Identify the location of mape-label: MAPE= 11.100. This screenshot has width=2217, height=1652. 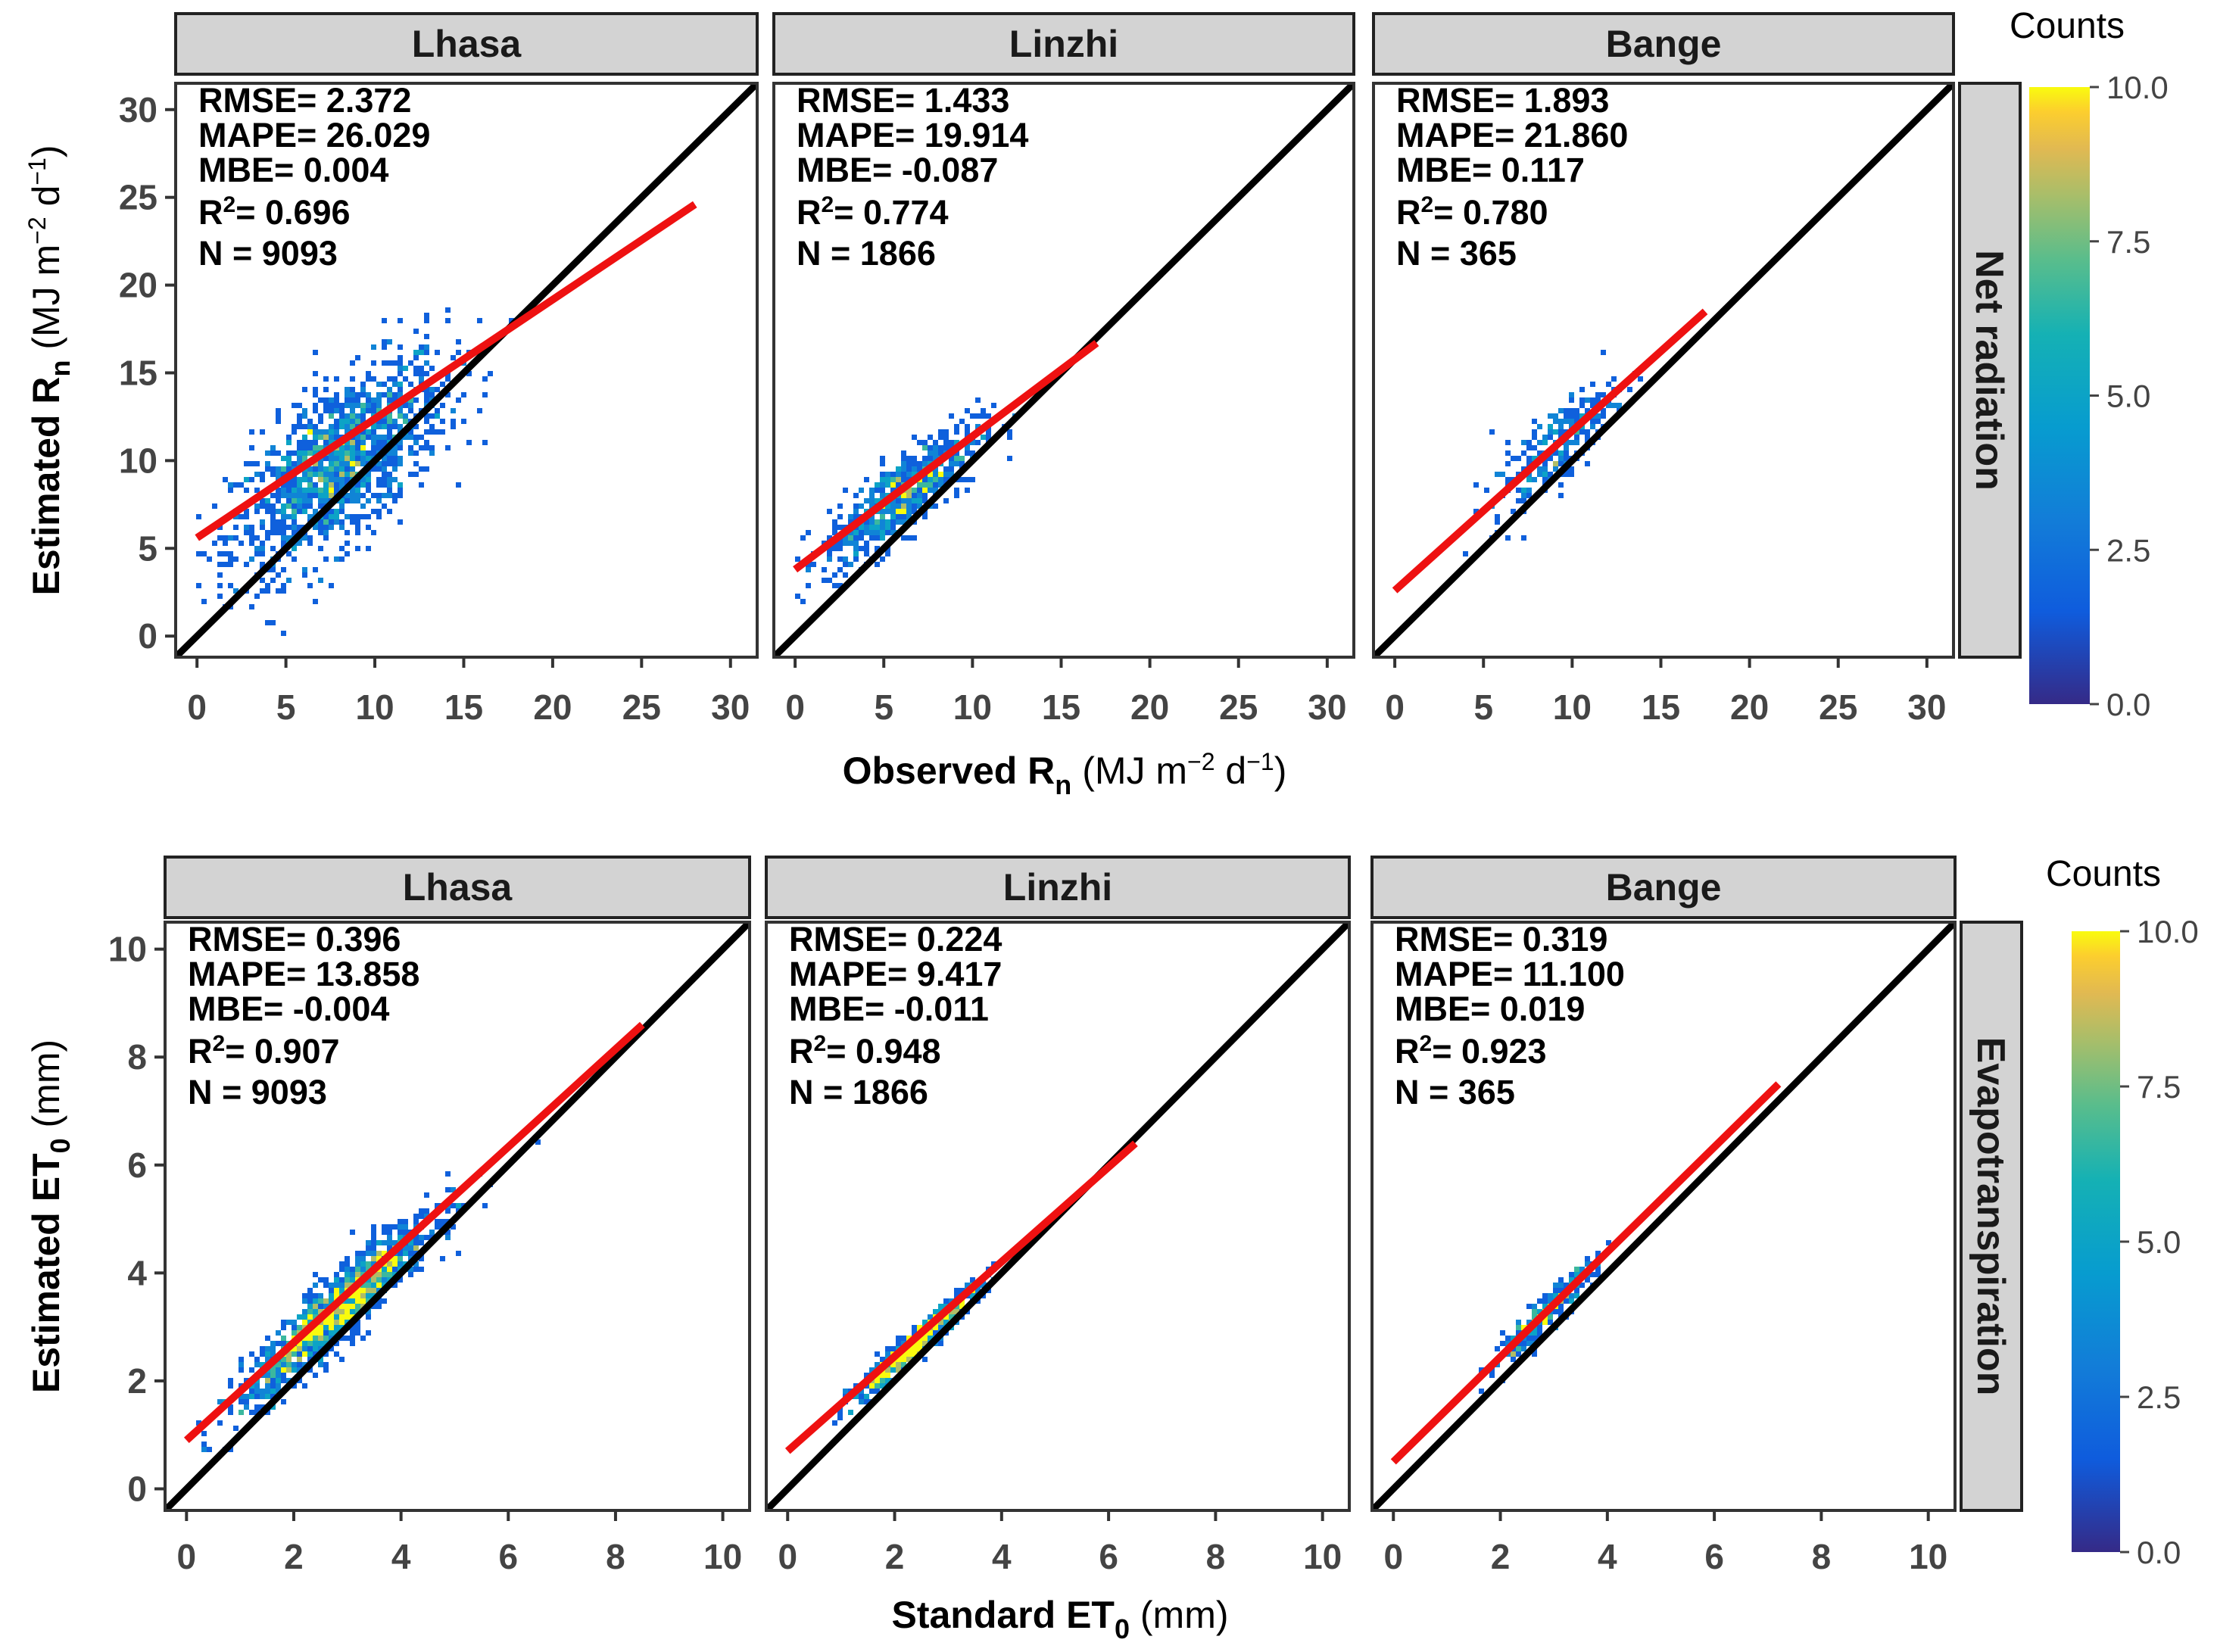
(1510, 974).